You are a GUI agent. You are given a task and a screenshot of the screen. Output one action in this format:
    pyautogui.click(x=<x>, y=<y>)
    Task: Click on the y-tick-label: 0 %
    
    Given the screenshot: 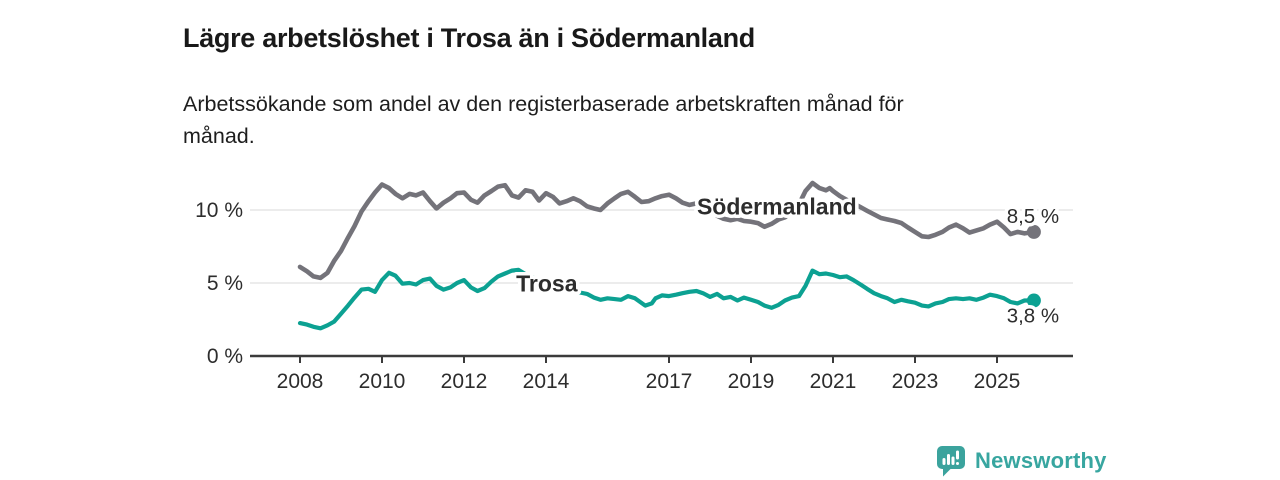 What is the action you would take?
    pyautogui.click(x=225, y=356)
    